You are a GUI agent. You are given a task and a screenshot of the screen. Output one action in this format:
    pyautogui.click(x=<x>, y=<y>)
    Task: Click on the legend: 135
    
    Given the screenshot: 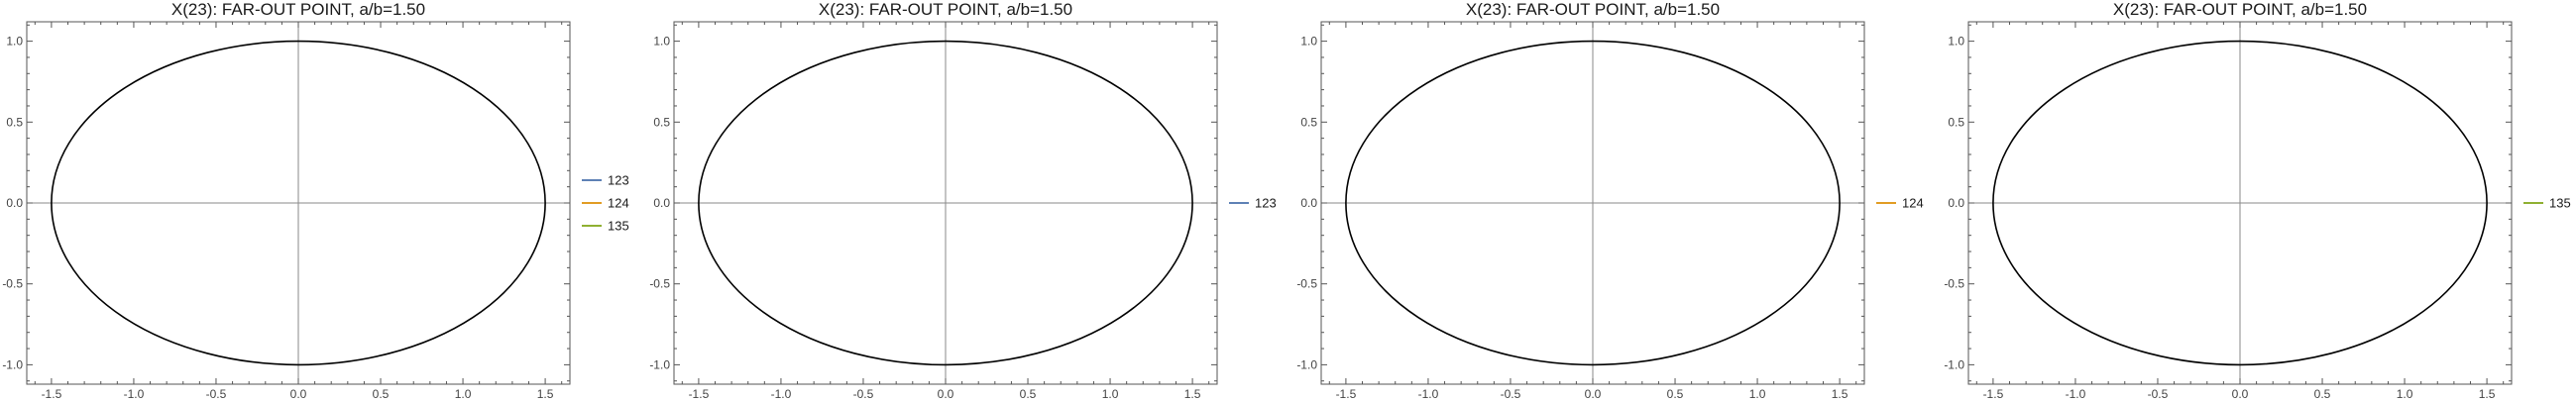 What is the action you would take?
    pyautogui.click(x=2547, y=203)
    